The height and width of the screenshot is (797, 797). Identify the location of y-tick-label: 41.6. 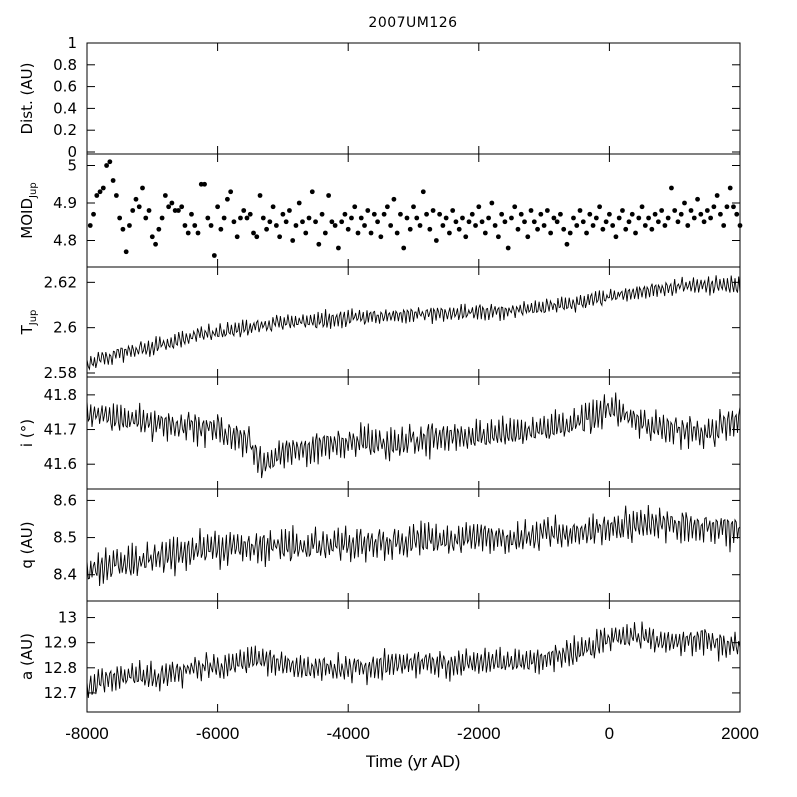
(60, 464).